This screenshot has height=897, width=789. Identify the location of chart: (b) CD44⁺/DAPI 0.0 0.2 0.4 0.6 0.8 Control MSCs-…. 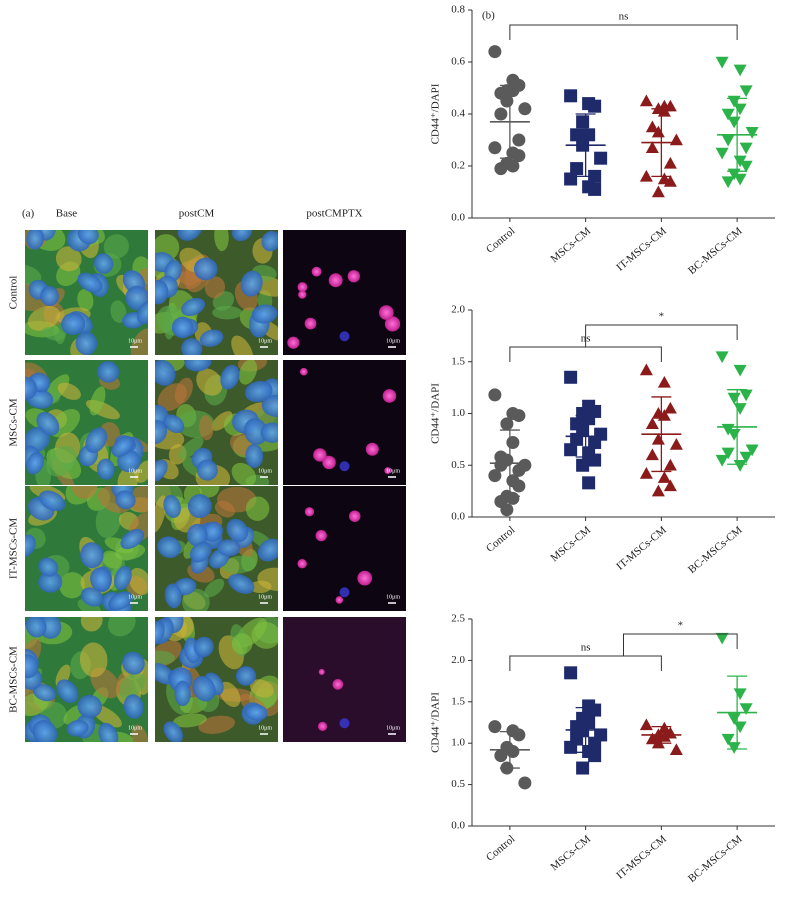
(602, 140).